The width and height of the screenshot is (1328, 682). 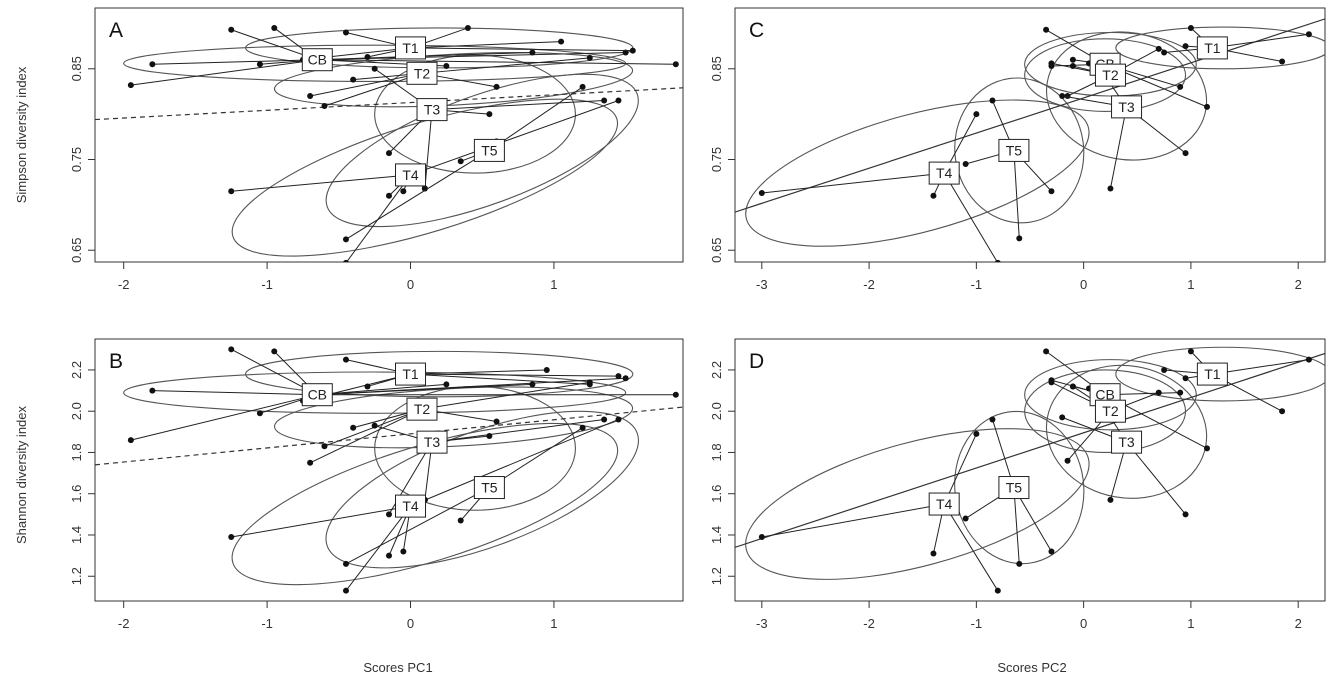 I want to click on y-tick-label: 2.2, so click(x=76, y=370).